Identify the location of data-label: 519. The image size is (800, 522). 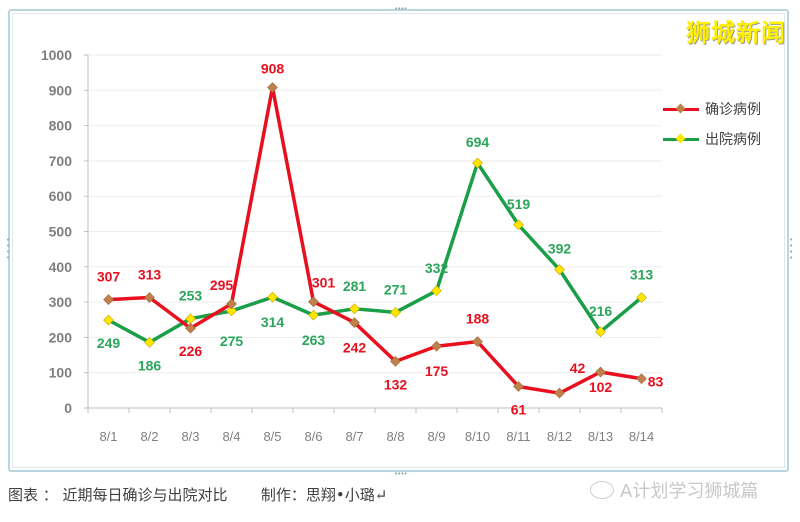
(519, 204).